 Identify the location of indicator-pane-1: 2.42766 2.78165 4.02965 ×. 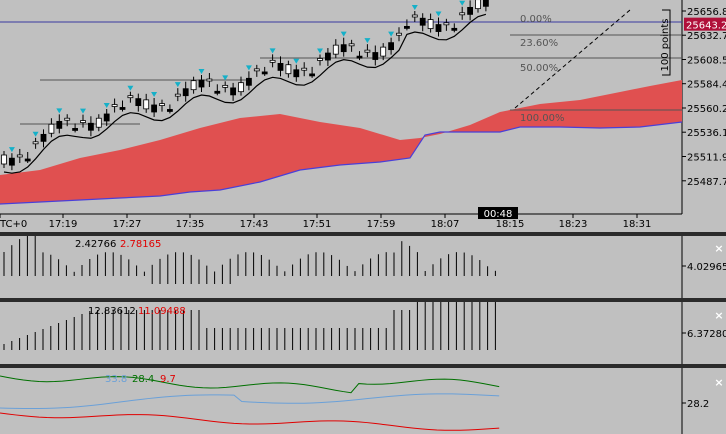
(363, 267).